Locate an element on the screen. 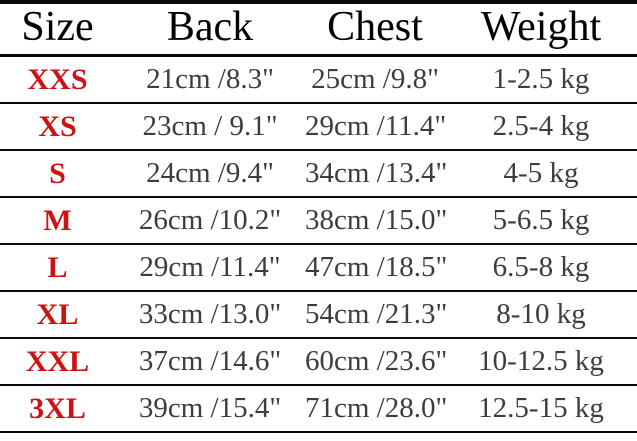 The height and width of the screenshot is (441, 637). size-cell: XL is located at coordinates (57, 314).